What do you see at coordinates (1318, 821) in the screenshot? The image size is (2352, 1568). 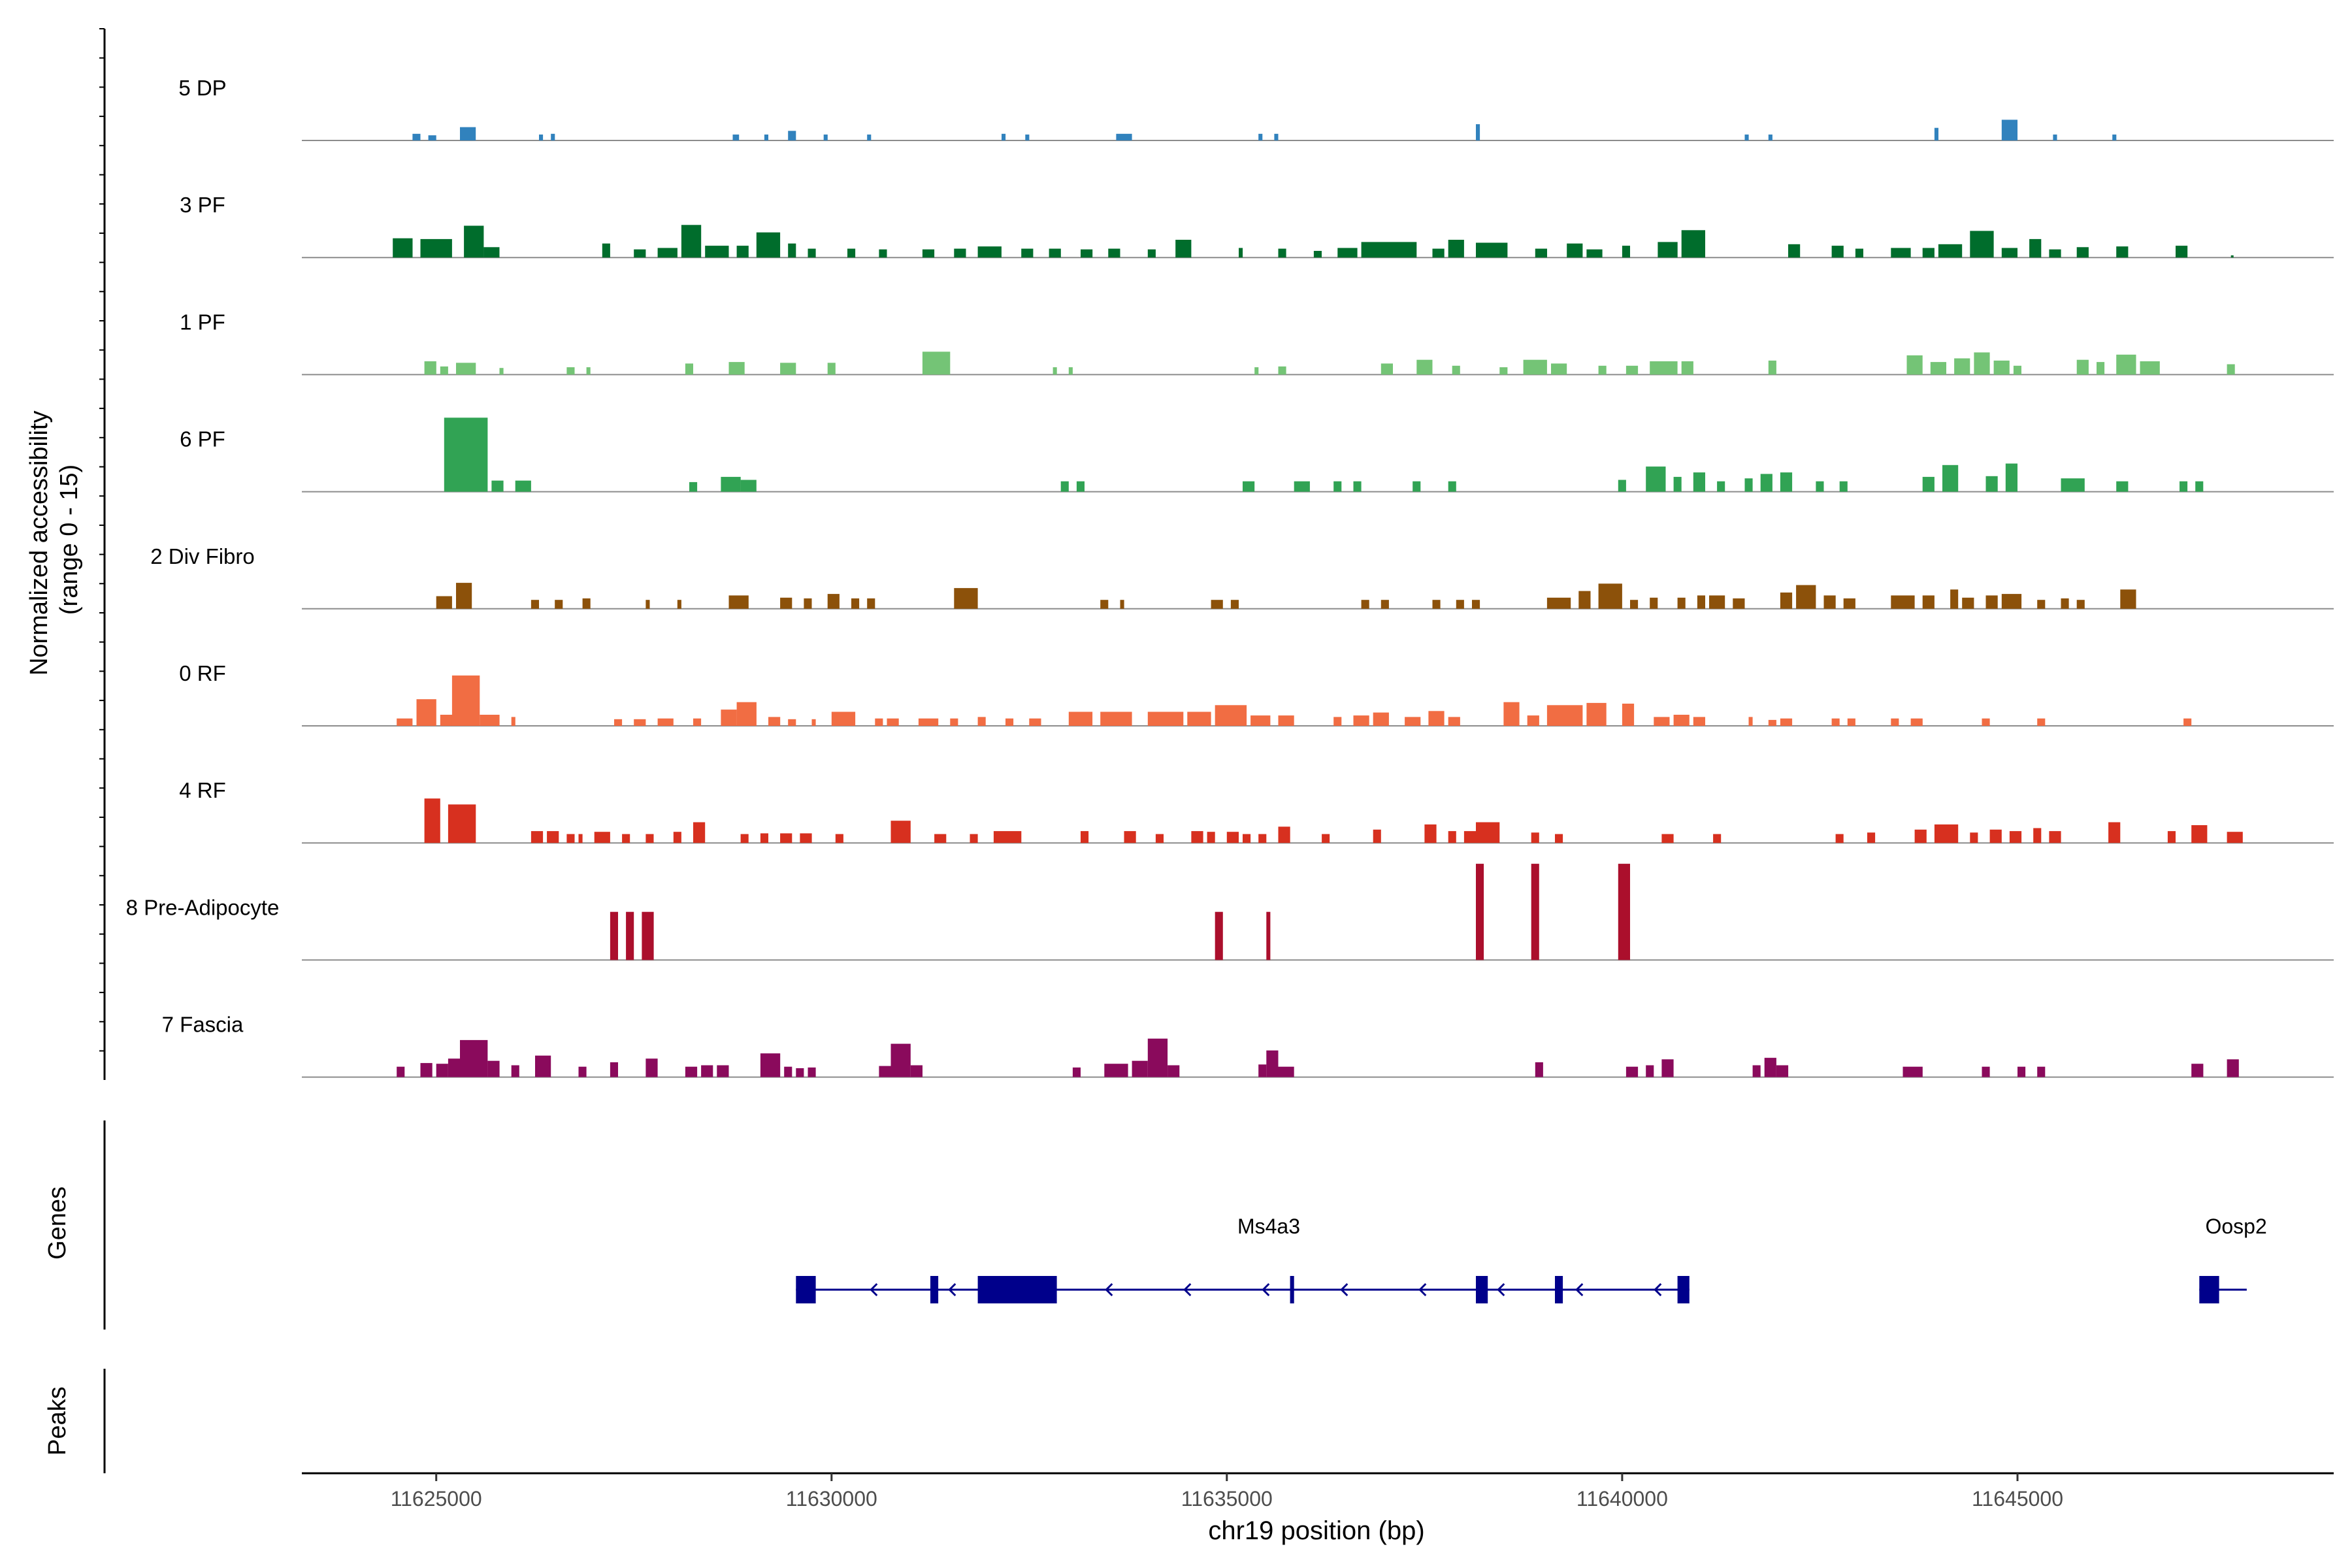 I see `track-4-rf` at bounding box center [1318, 821].